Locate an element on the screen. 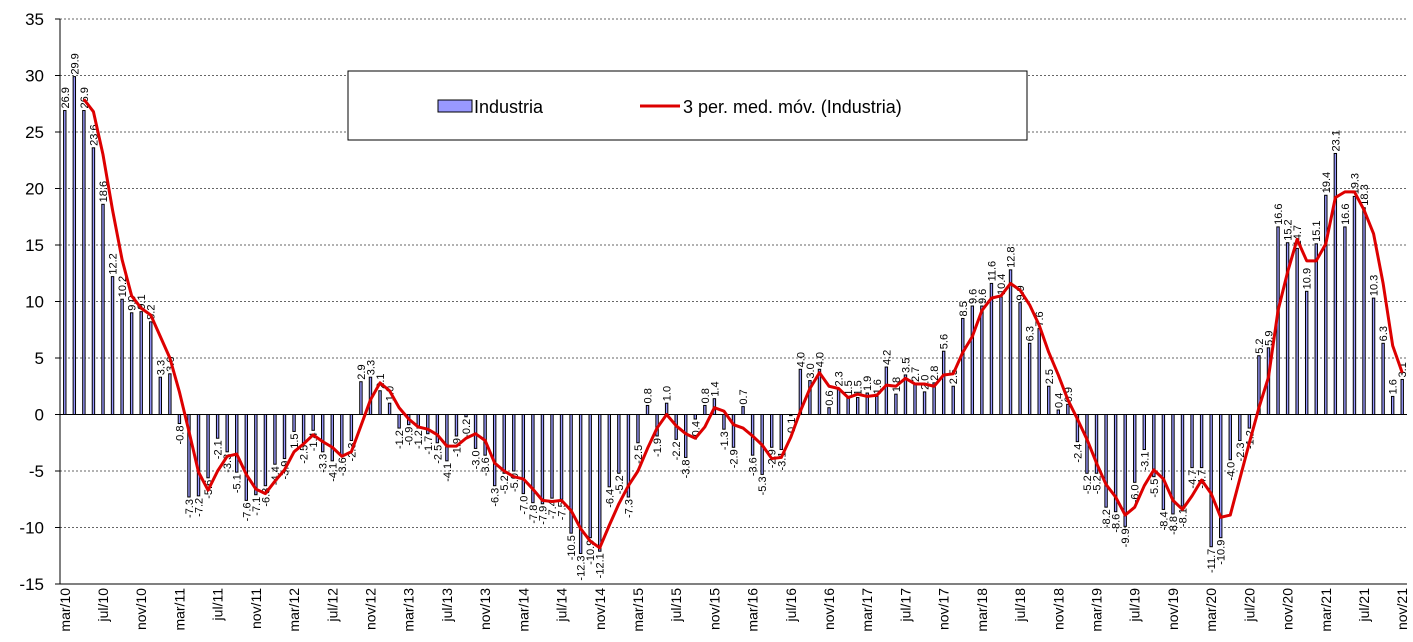  y-tick-label: 35 is located at coordinates (34, 19).